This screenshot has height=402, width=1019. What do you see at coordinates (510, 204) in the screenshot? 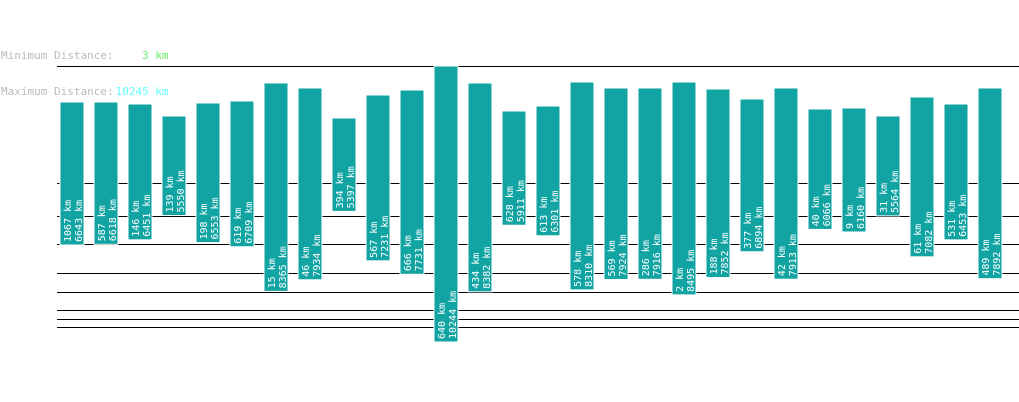
I see `bar-label-min: 628 km` at bounding box center [510, 204].